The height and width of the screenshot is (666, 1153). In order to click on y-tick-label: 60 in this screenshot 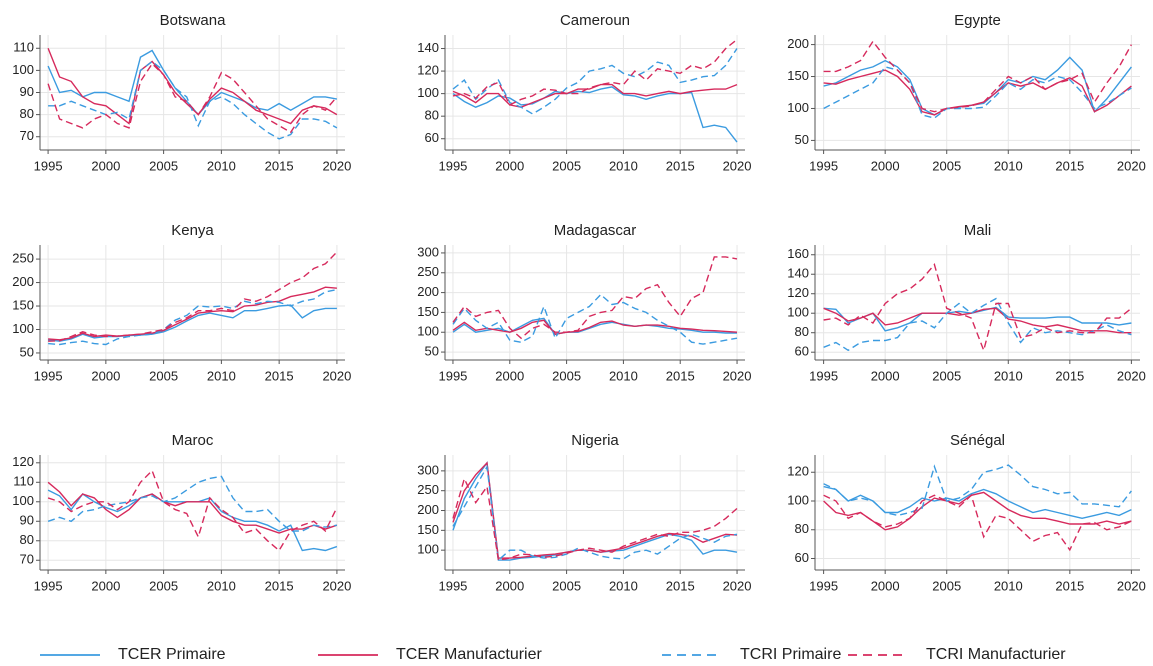, I will do `click(802, 557)`.